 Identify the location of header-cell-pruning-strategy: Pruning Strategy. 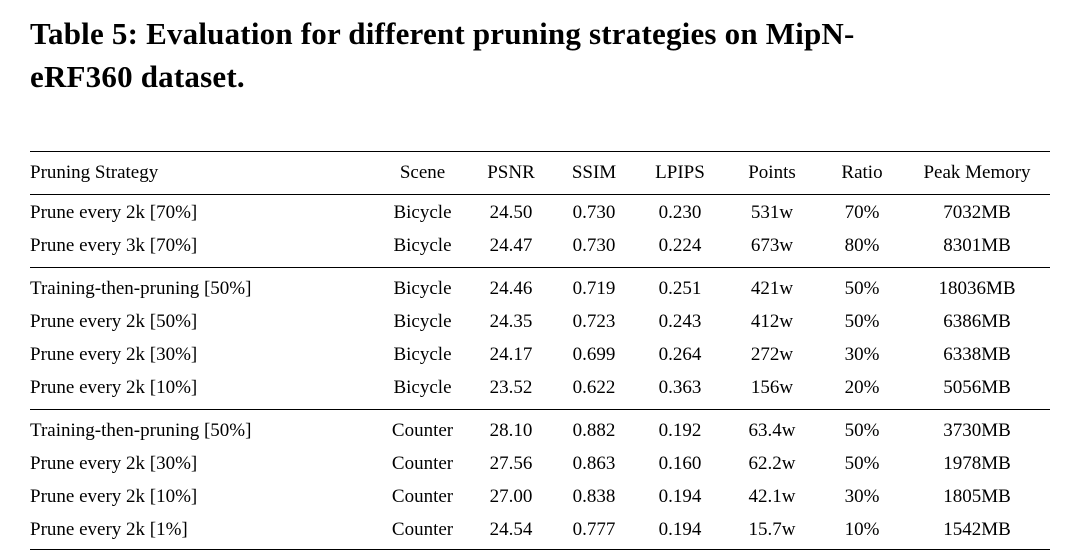
(202, 173).